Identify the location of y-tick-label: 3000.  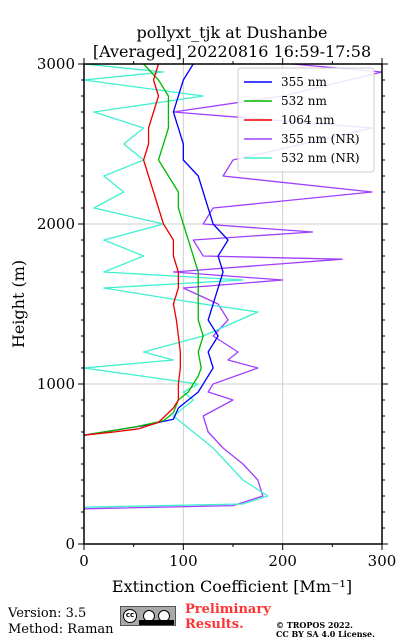
(56, 64).